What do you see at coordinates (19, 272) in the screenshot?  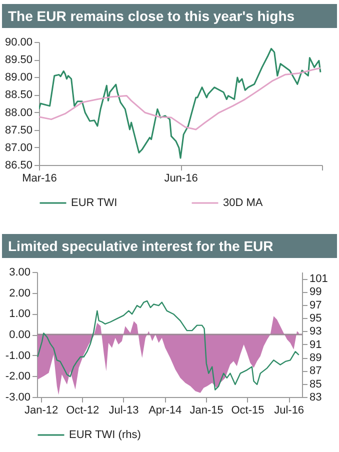 I see `y-tick-label: 3.00` at bounding box center [19, 272].